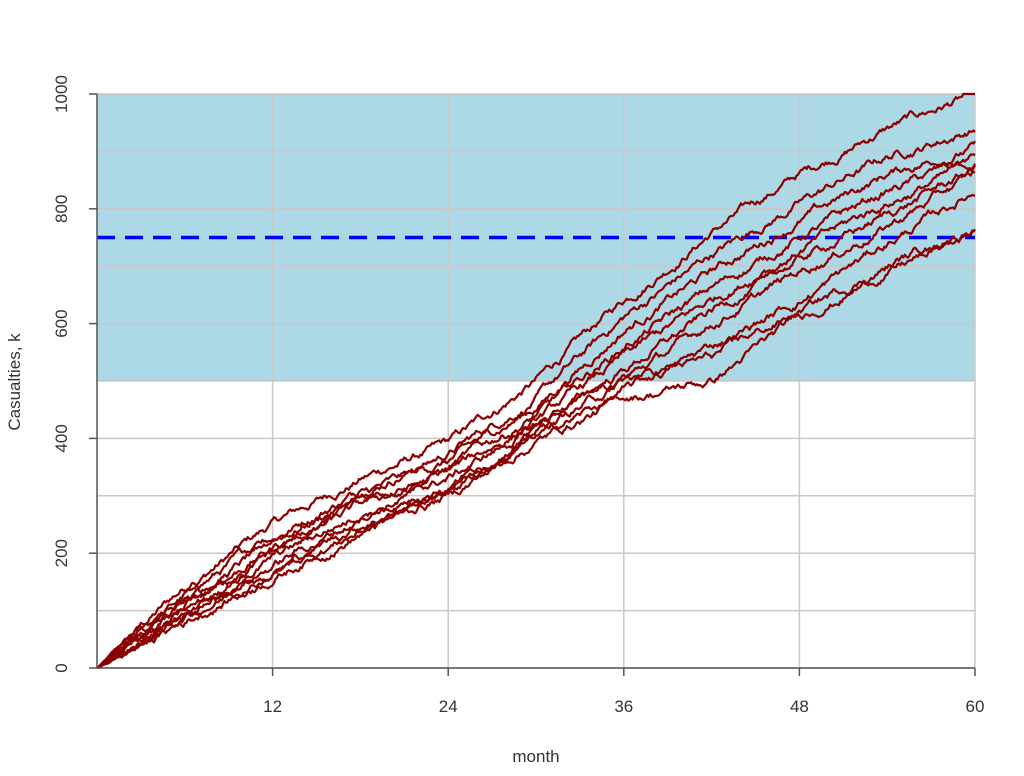 The width and height of the screenshot is (1024, 776). I want to click on x-tick-label: 60, so click(975, 706).